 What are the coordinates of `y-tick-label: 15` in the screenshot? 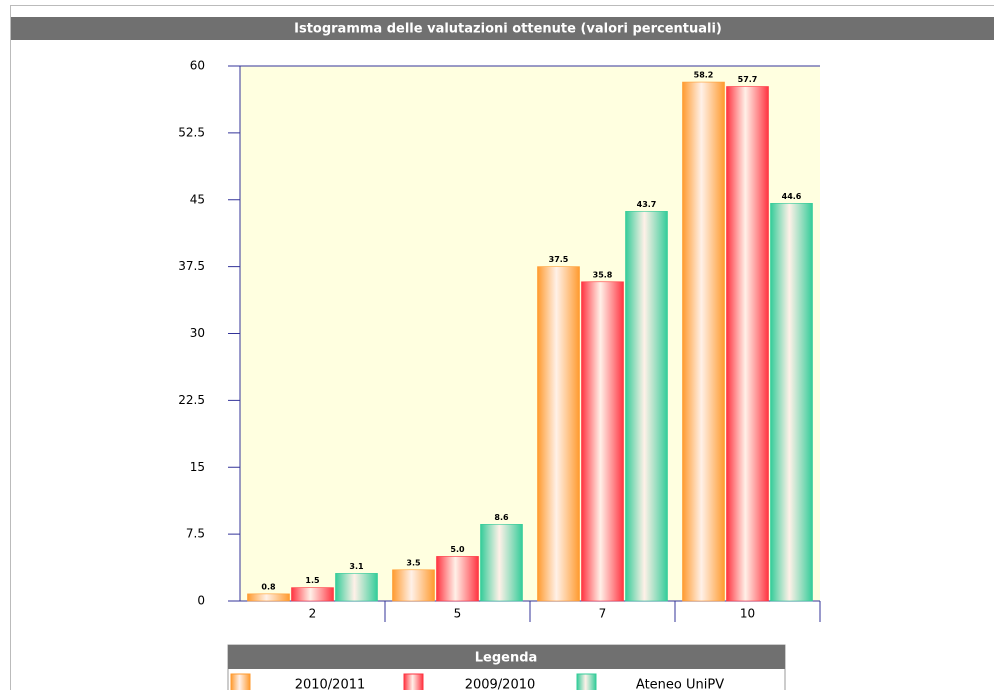 It's located at (197, 467).